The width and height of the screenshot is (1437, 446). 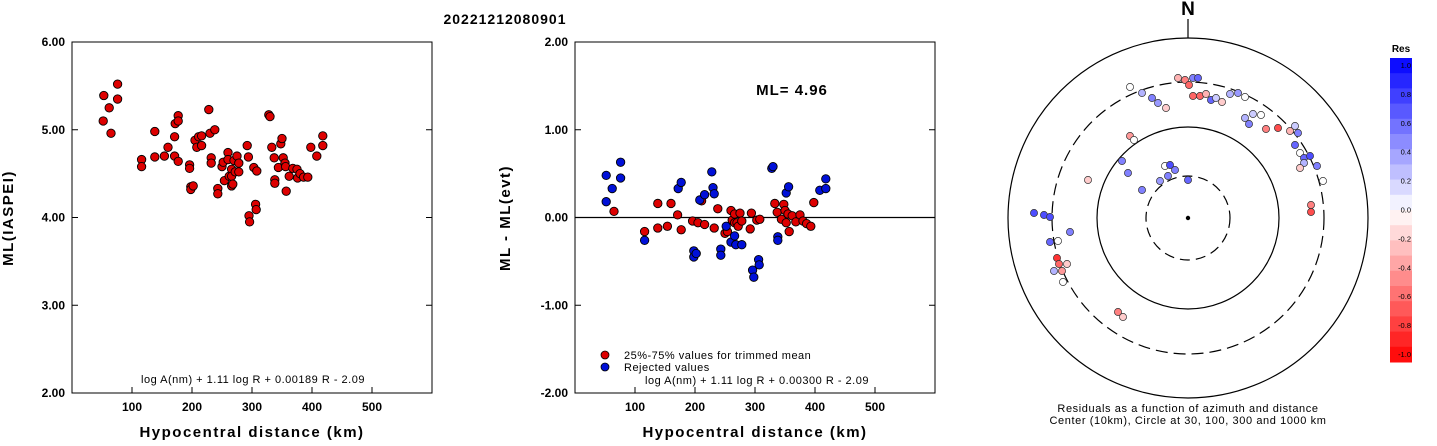 I want to click on chart2-x-tick-label: 100, so click(x=635, y=407).